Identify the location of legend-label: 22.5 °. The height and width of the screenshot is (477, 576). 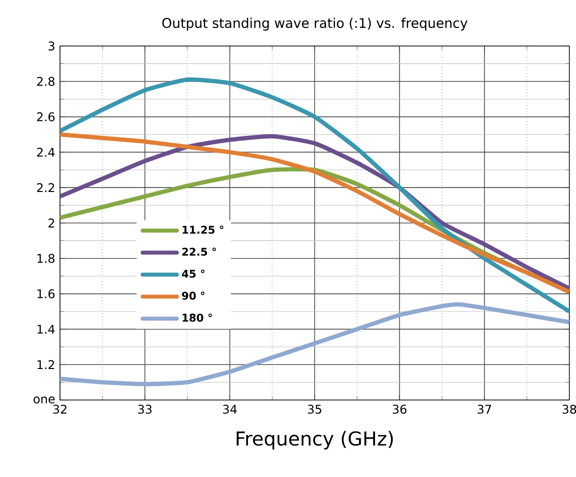
(199, 252).